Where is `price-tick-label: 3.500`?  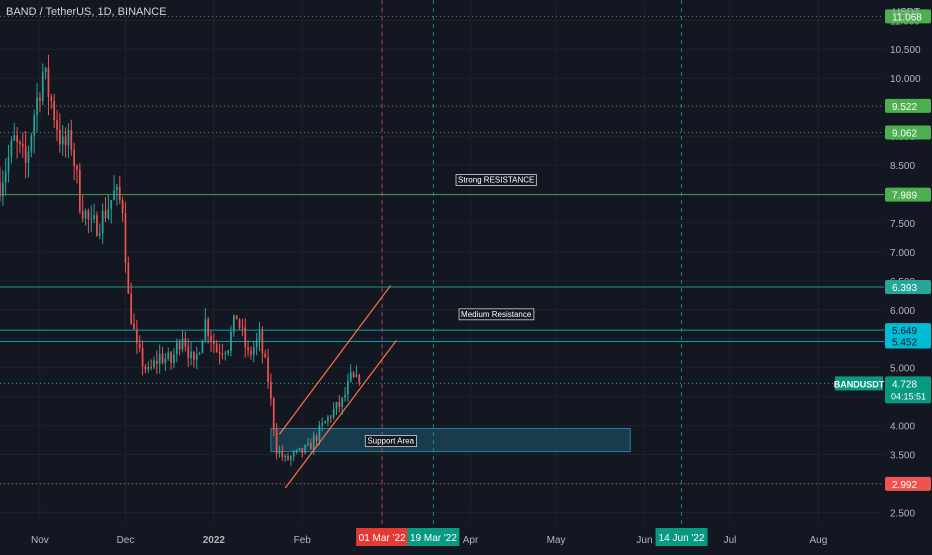 price-tick-label: 3.500 is located at coordinates (902, 456).